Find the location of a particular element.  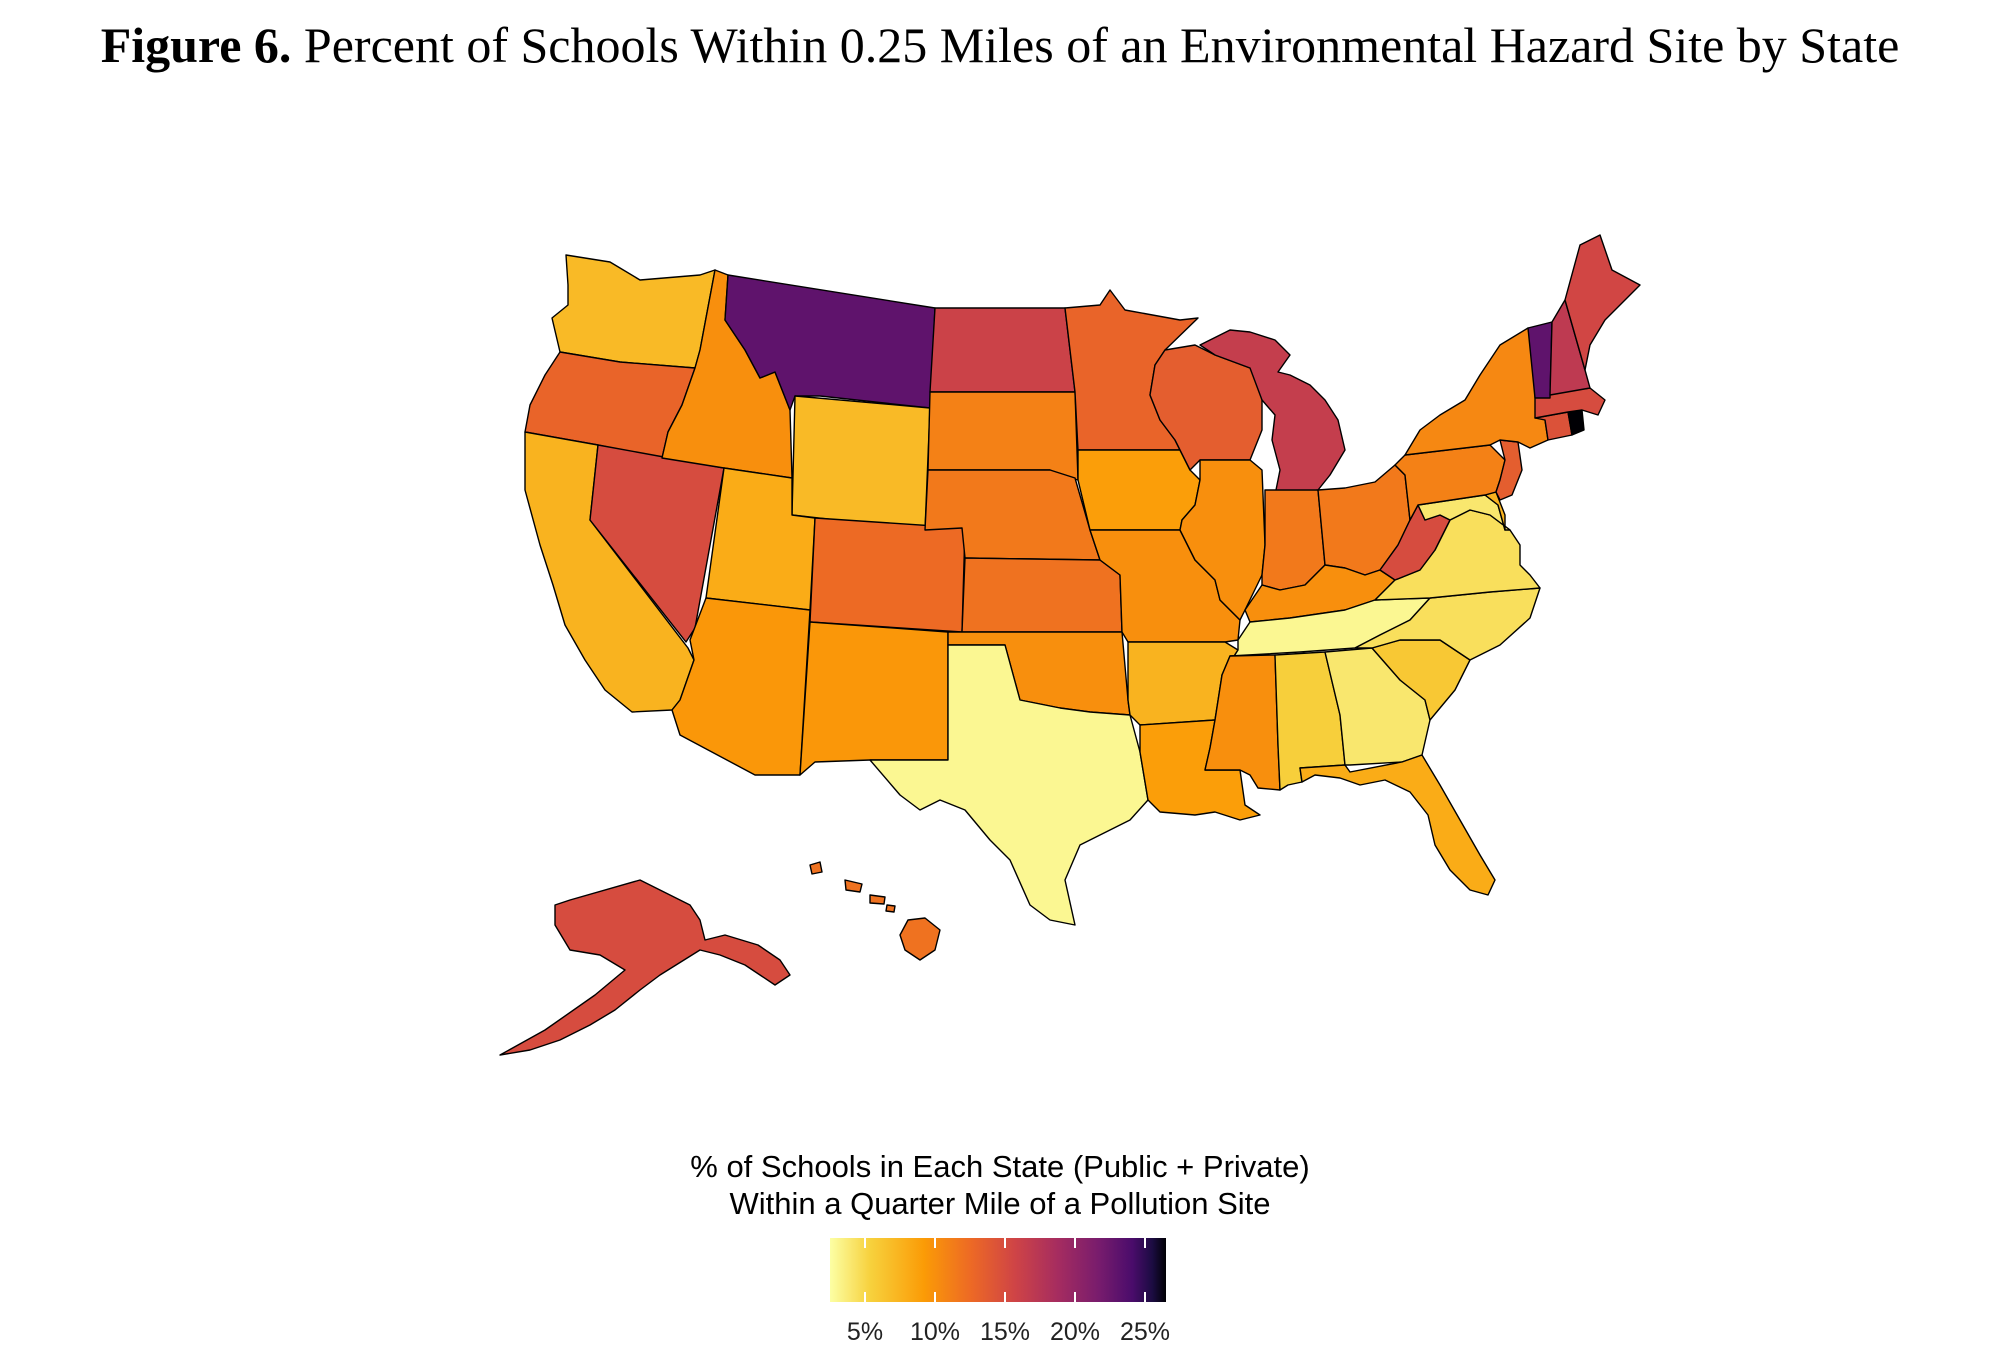

legend-tick-label-25: 25% is located at coordinates (1145, 1332).